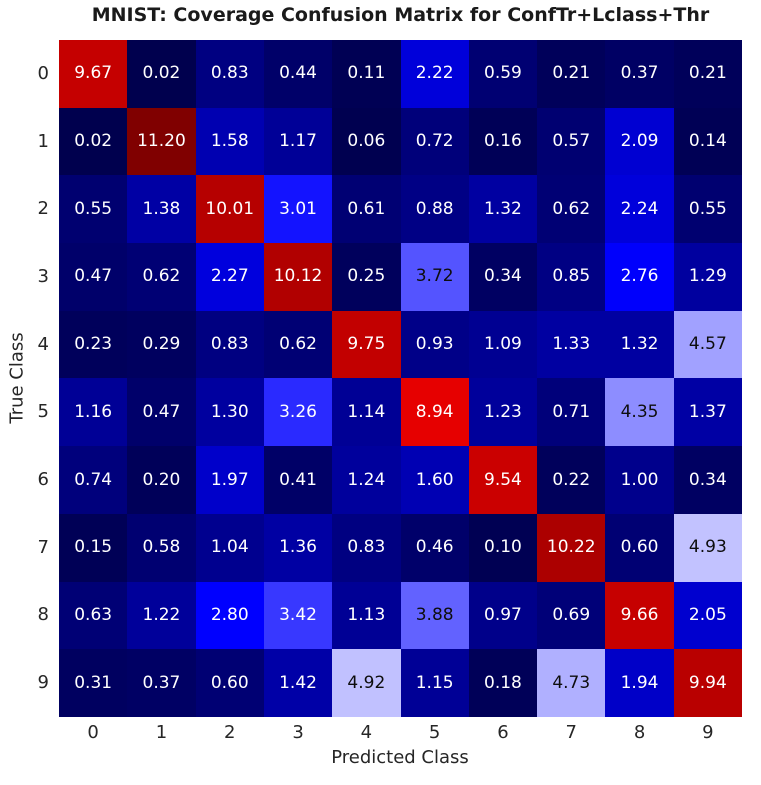 The width and height of the screenshot is (761, 785). What do you see at coordinates (229, 141) in the screenshot?
I see `heatmap-cell: 1.58` at bounding box center [229, 141].